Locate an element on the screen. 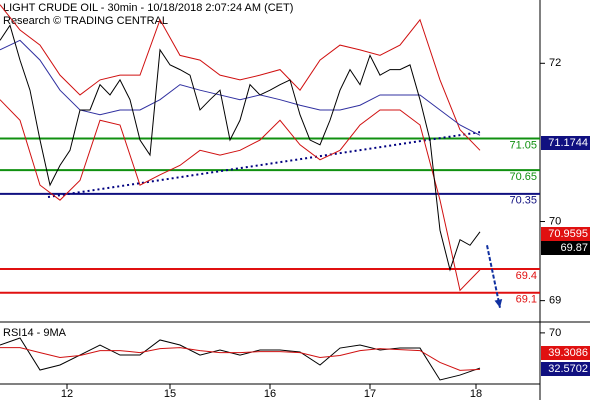 This screenshot has width=590, height=400. level-label: 70.35 is located at coordinates (523, 201).